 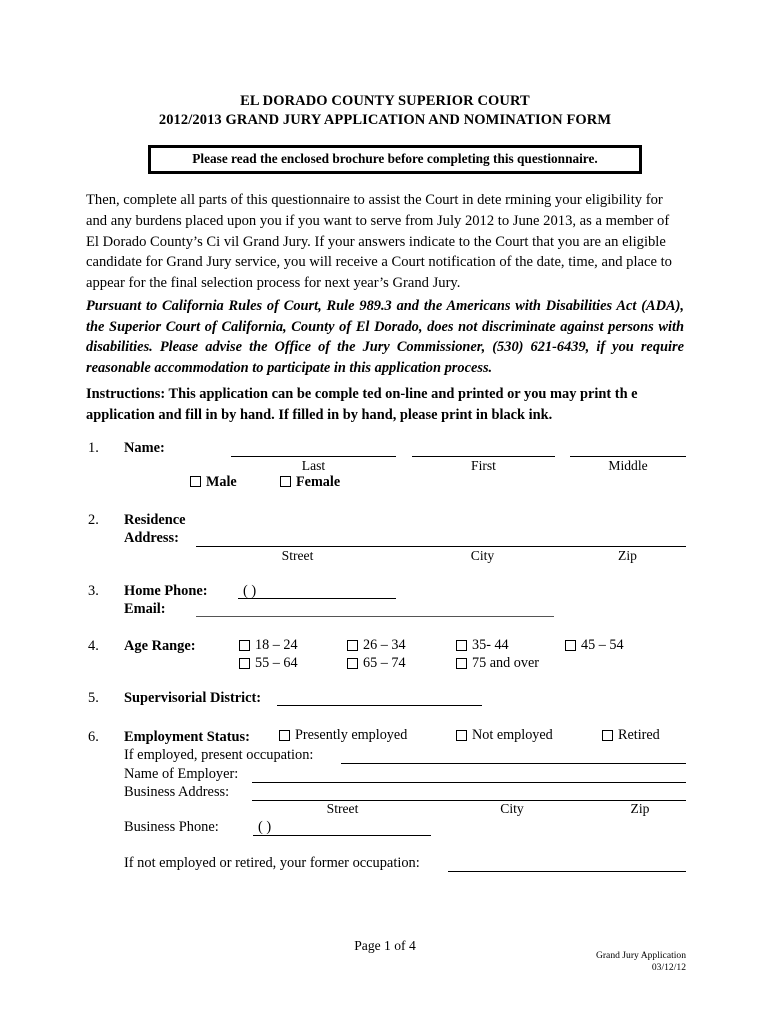 I want to click on label-male: Male, so click(x=221, y=482).